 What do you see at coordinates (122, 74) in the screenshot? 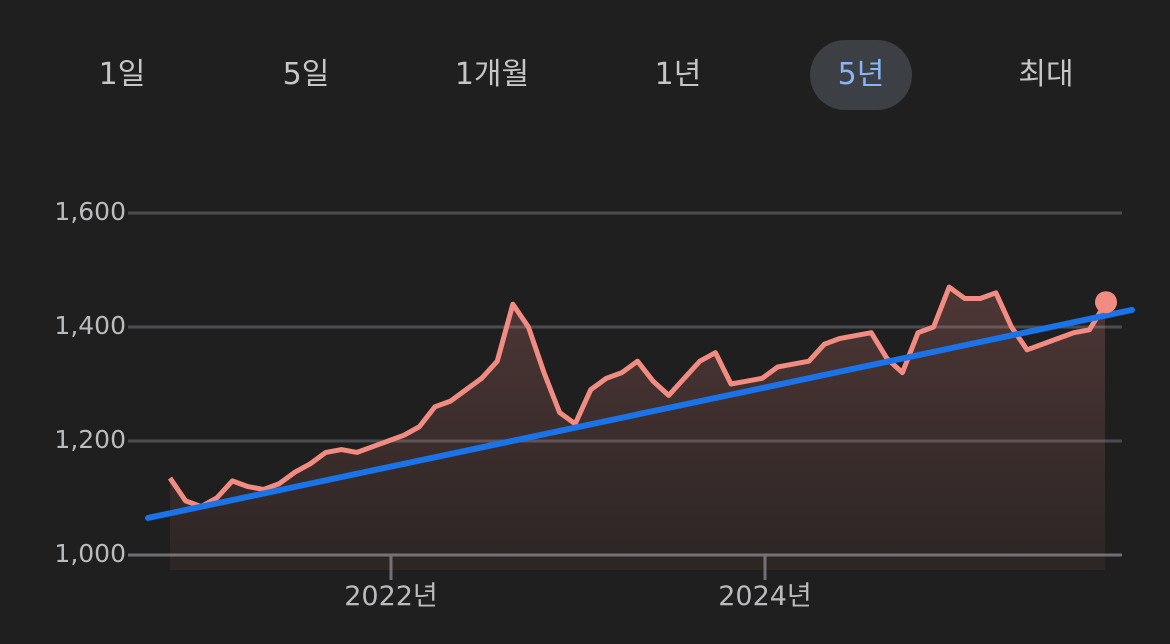
I see `tab-1-day: 1일` at bounding box center [122, 74].